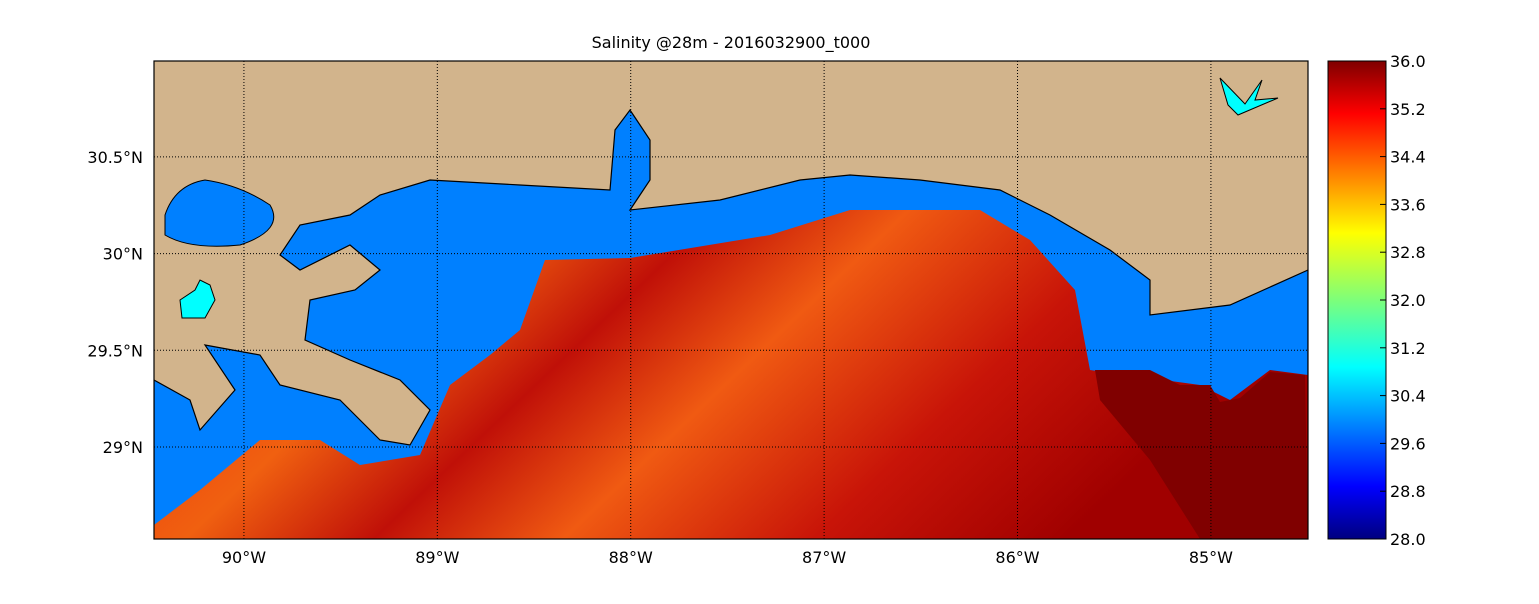 This screenshot has width=1539, height=604. Describe the element at coordinates (437, 557) in the screenshot. I see `x-tick-label: 89°W` at that location.